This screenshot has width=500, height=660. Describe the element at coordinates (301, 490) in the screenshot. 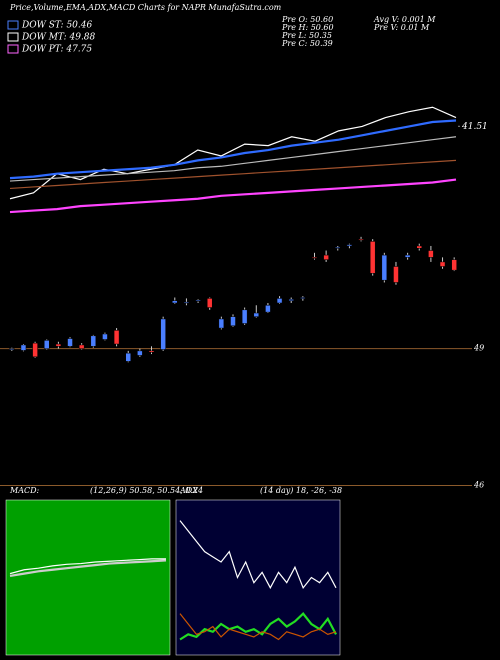

I see `panel-subtitle: (14 day) 18, -26, -38` at that location.